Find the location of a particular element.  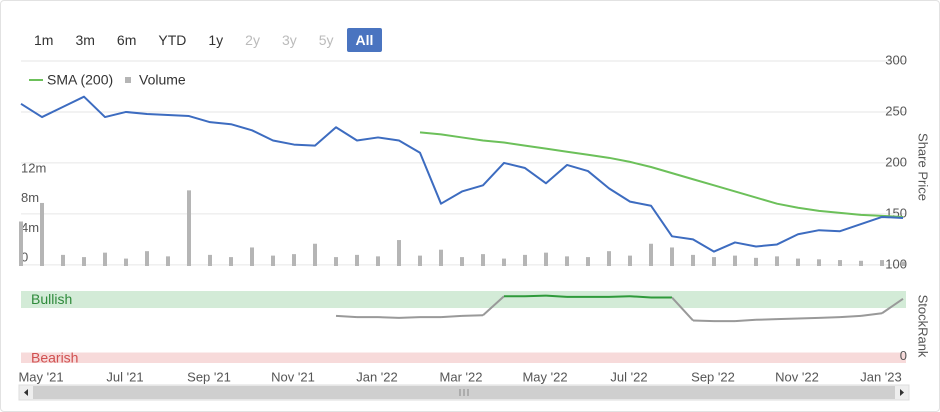

x-tick-label: Nov '22 is located at coordinates (797, 376).